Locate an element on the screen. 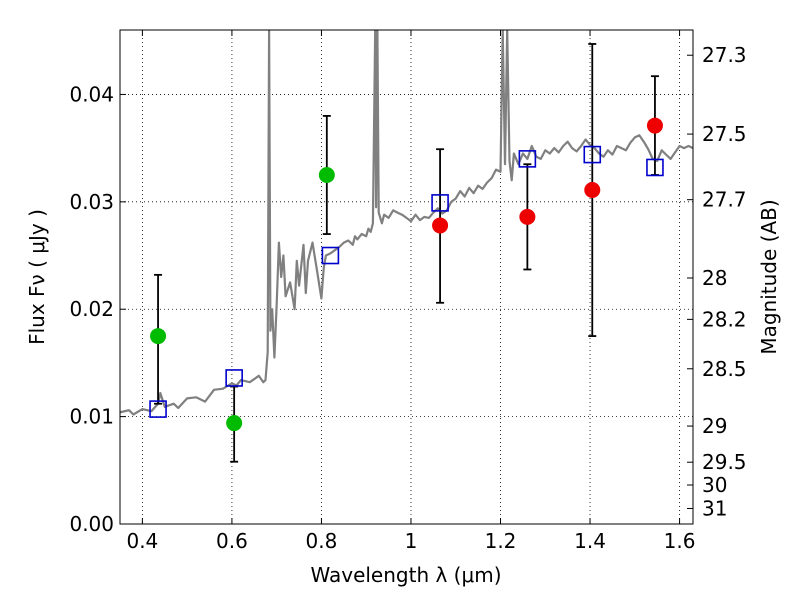  x-axis-label: Wavelength λ (μm) is located at coordinates (405, 575).